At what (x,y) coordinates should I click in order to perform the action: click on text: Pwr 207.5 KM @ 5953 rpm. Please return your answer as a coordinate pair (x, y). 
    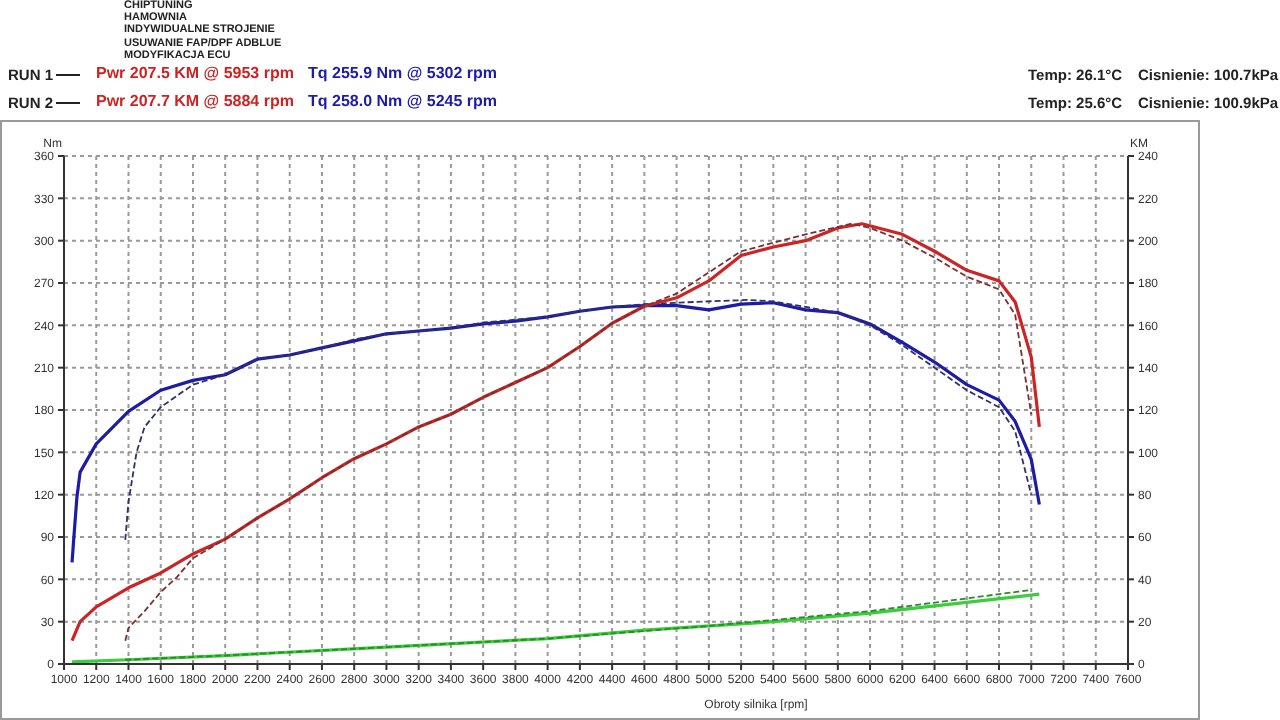
    Looking at the image, I should click on (195, 73).